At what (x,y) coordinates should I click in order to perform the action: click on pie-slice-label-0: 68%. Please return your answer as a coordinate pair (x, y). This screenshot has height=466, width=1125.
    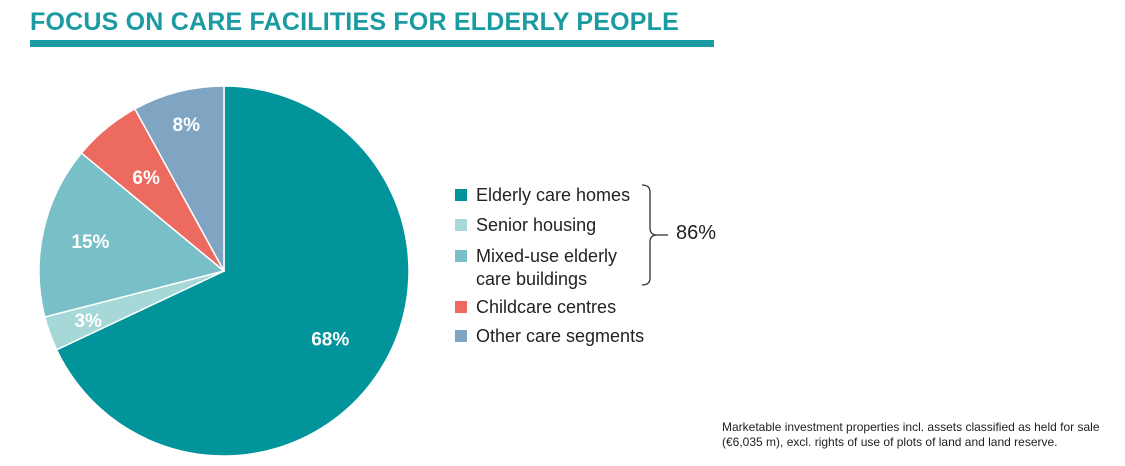
    Looking at the image, I should click on (330, 339).